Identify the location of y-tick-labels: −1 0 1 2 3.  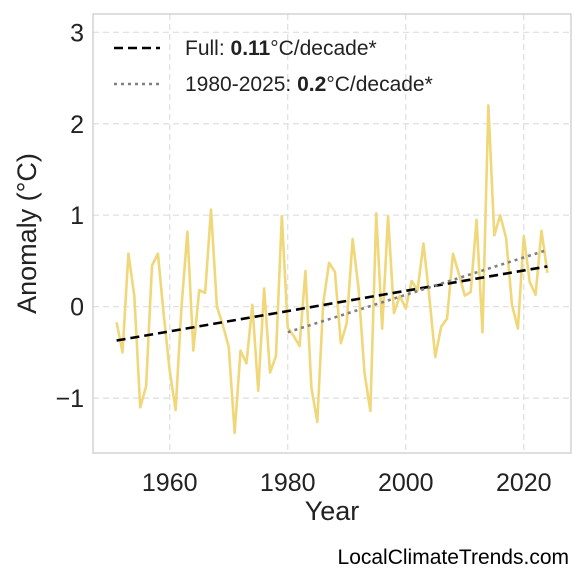
(69, 216).